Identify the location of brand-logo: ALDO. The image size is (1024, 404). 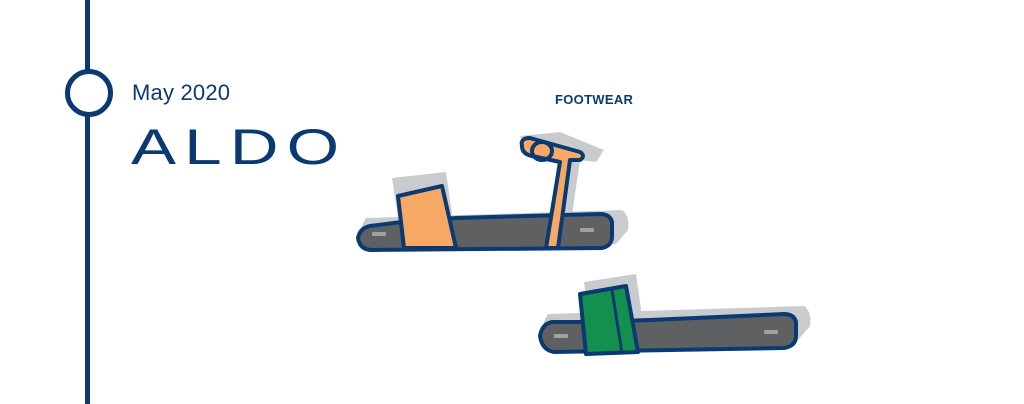
(239, 147).